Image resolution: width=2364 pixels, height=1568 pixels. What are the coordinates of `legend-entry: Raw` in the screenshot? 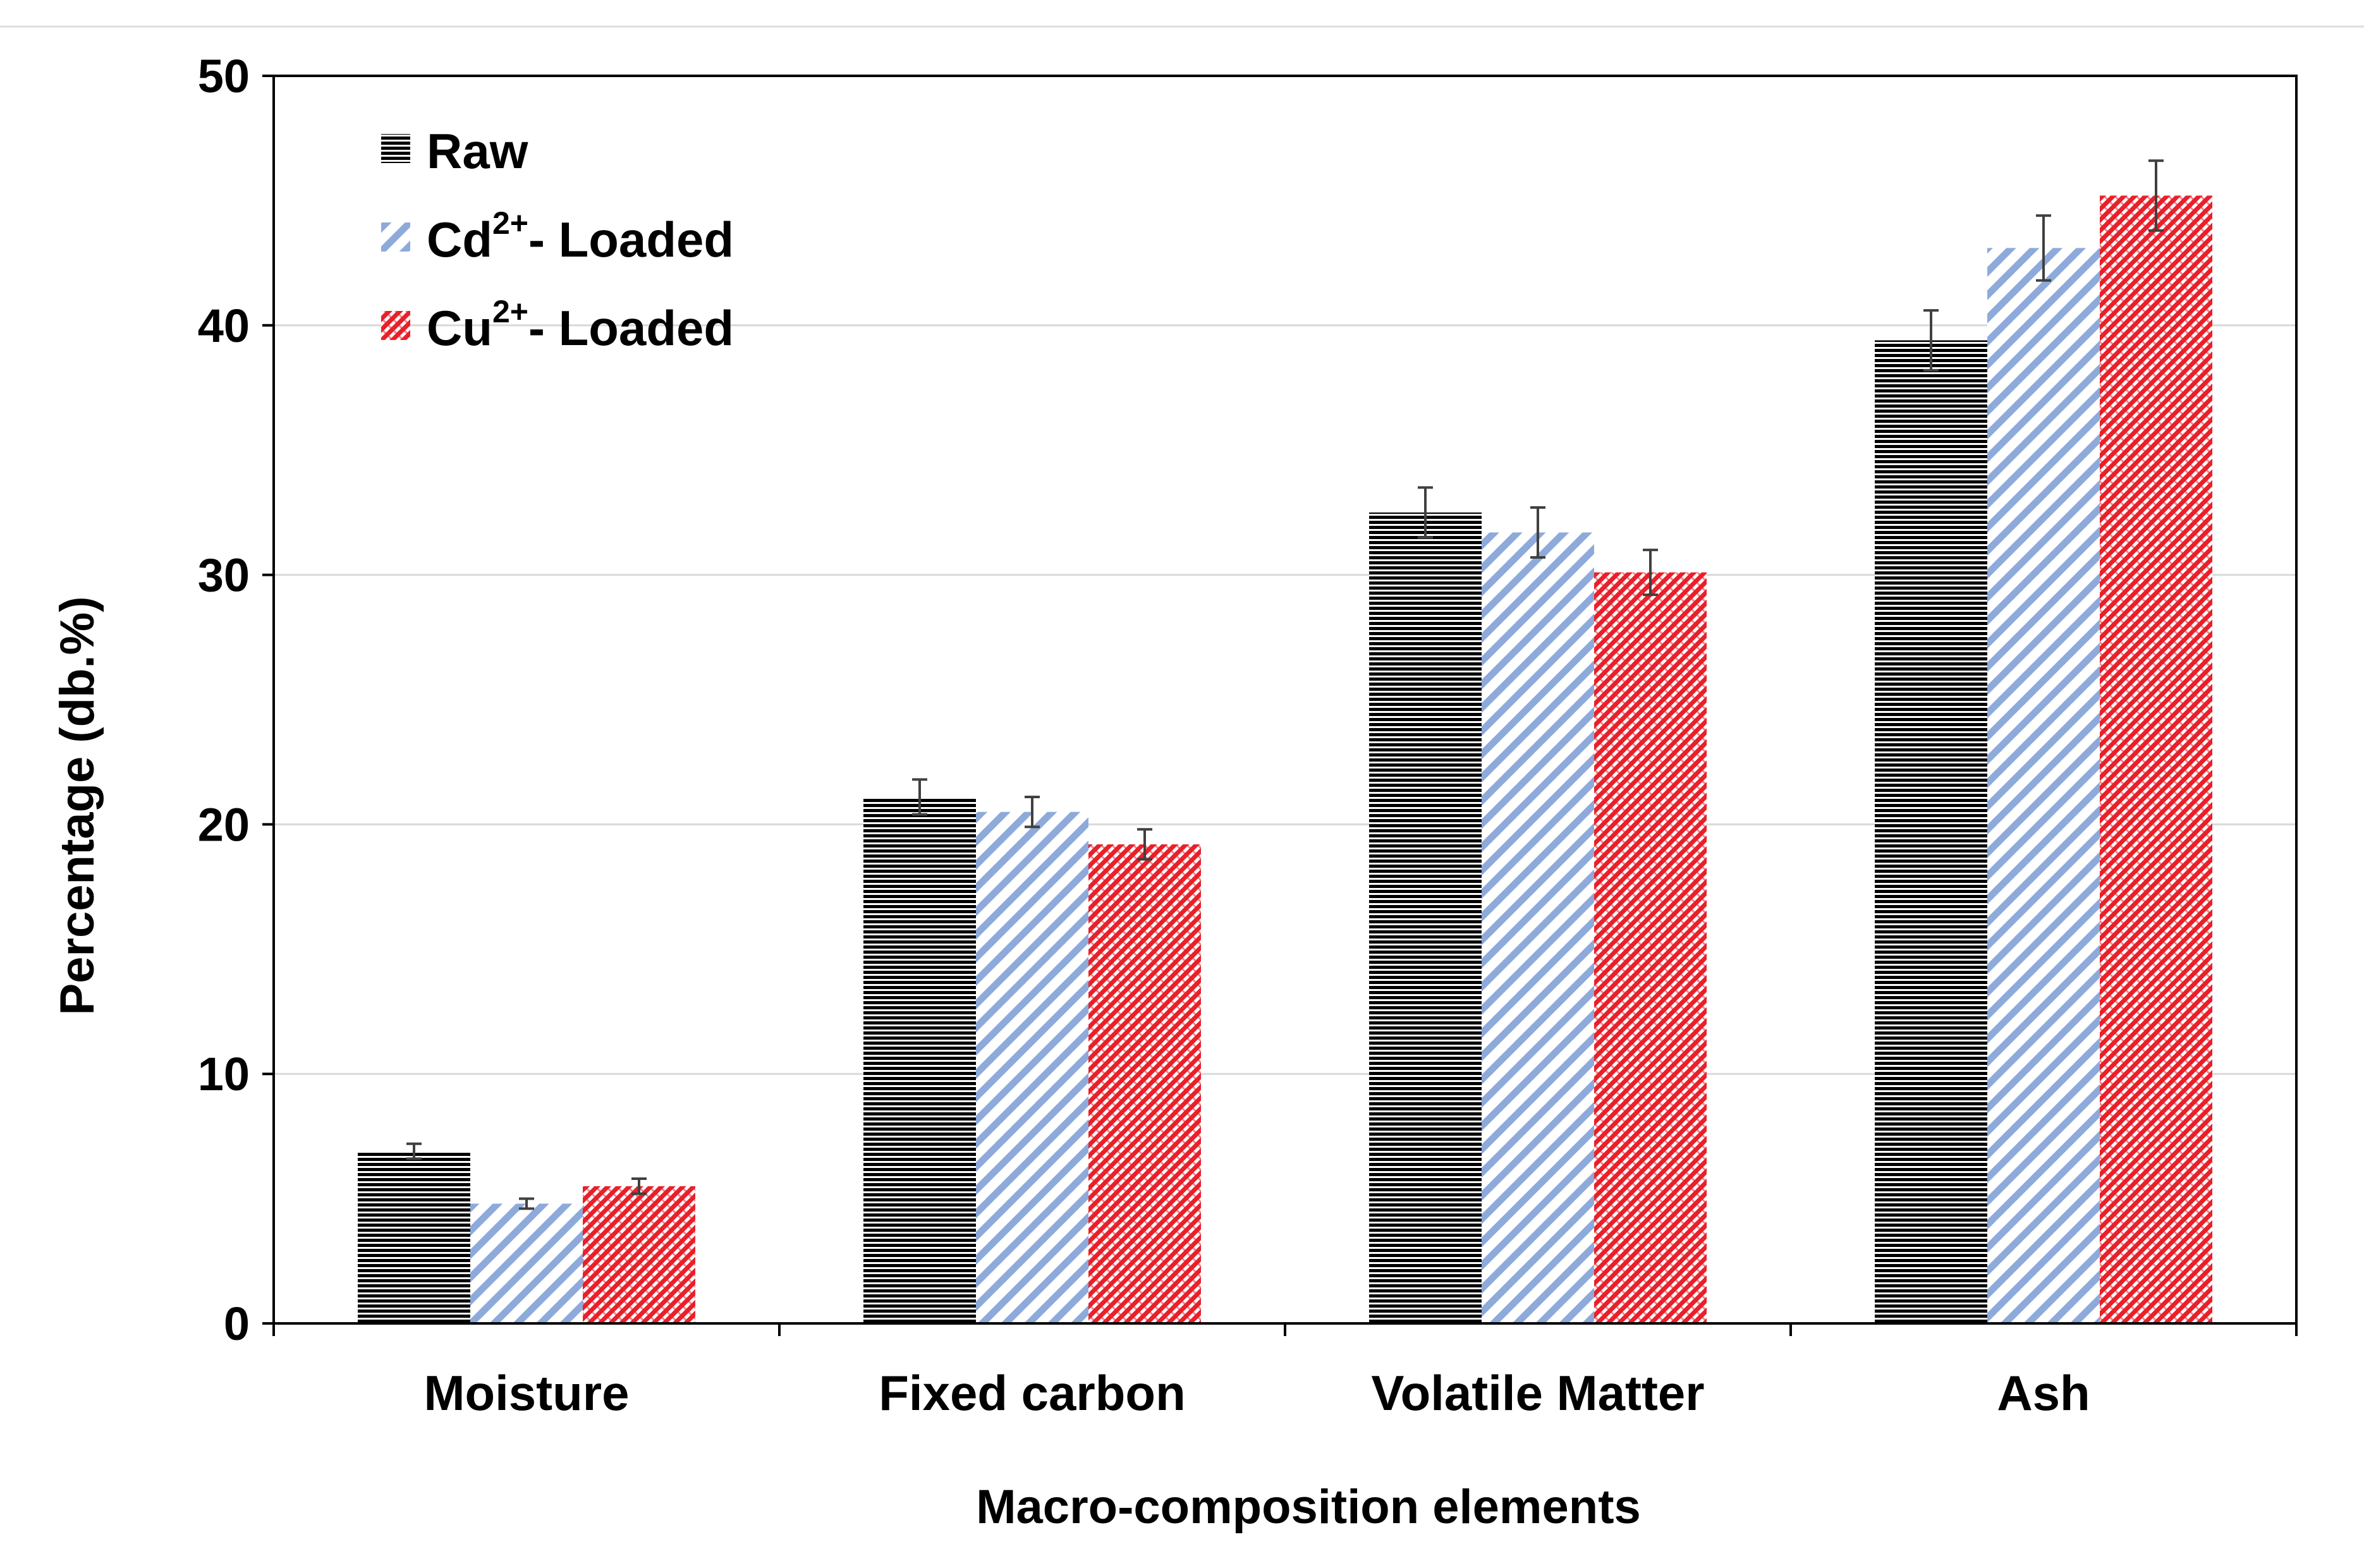 It's located at (477, 151).